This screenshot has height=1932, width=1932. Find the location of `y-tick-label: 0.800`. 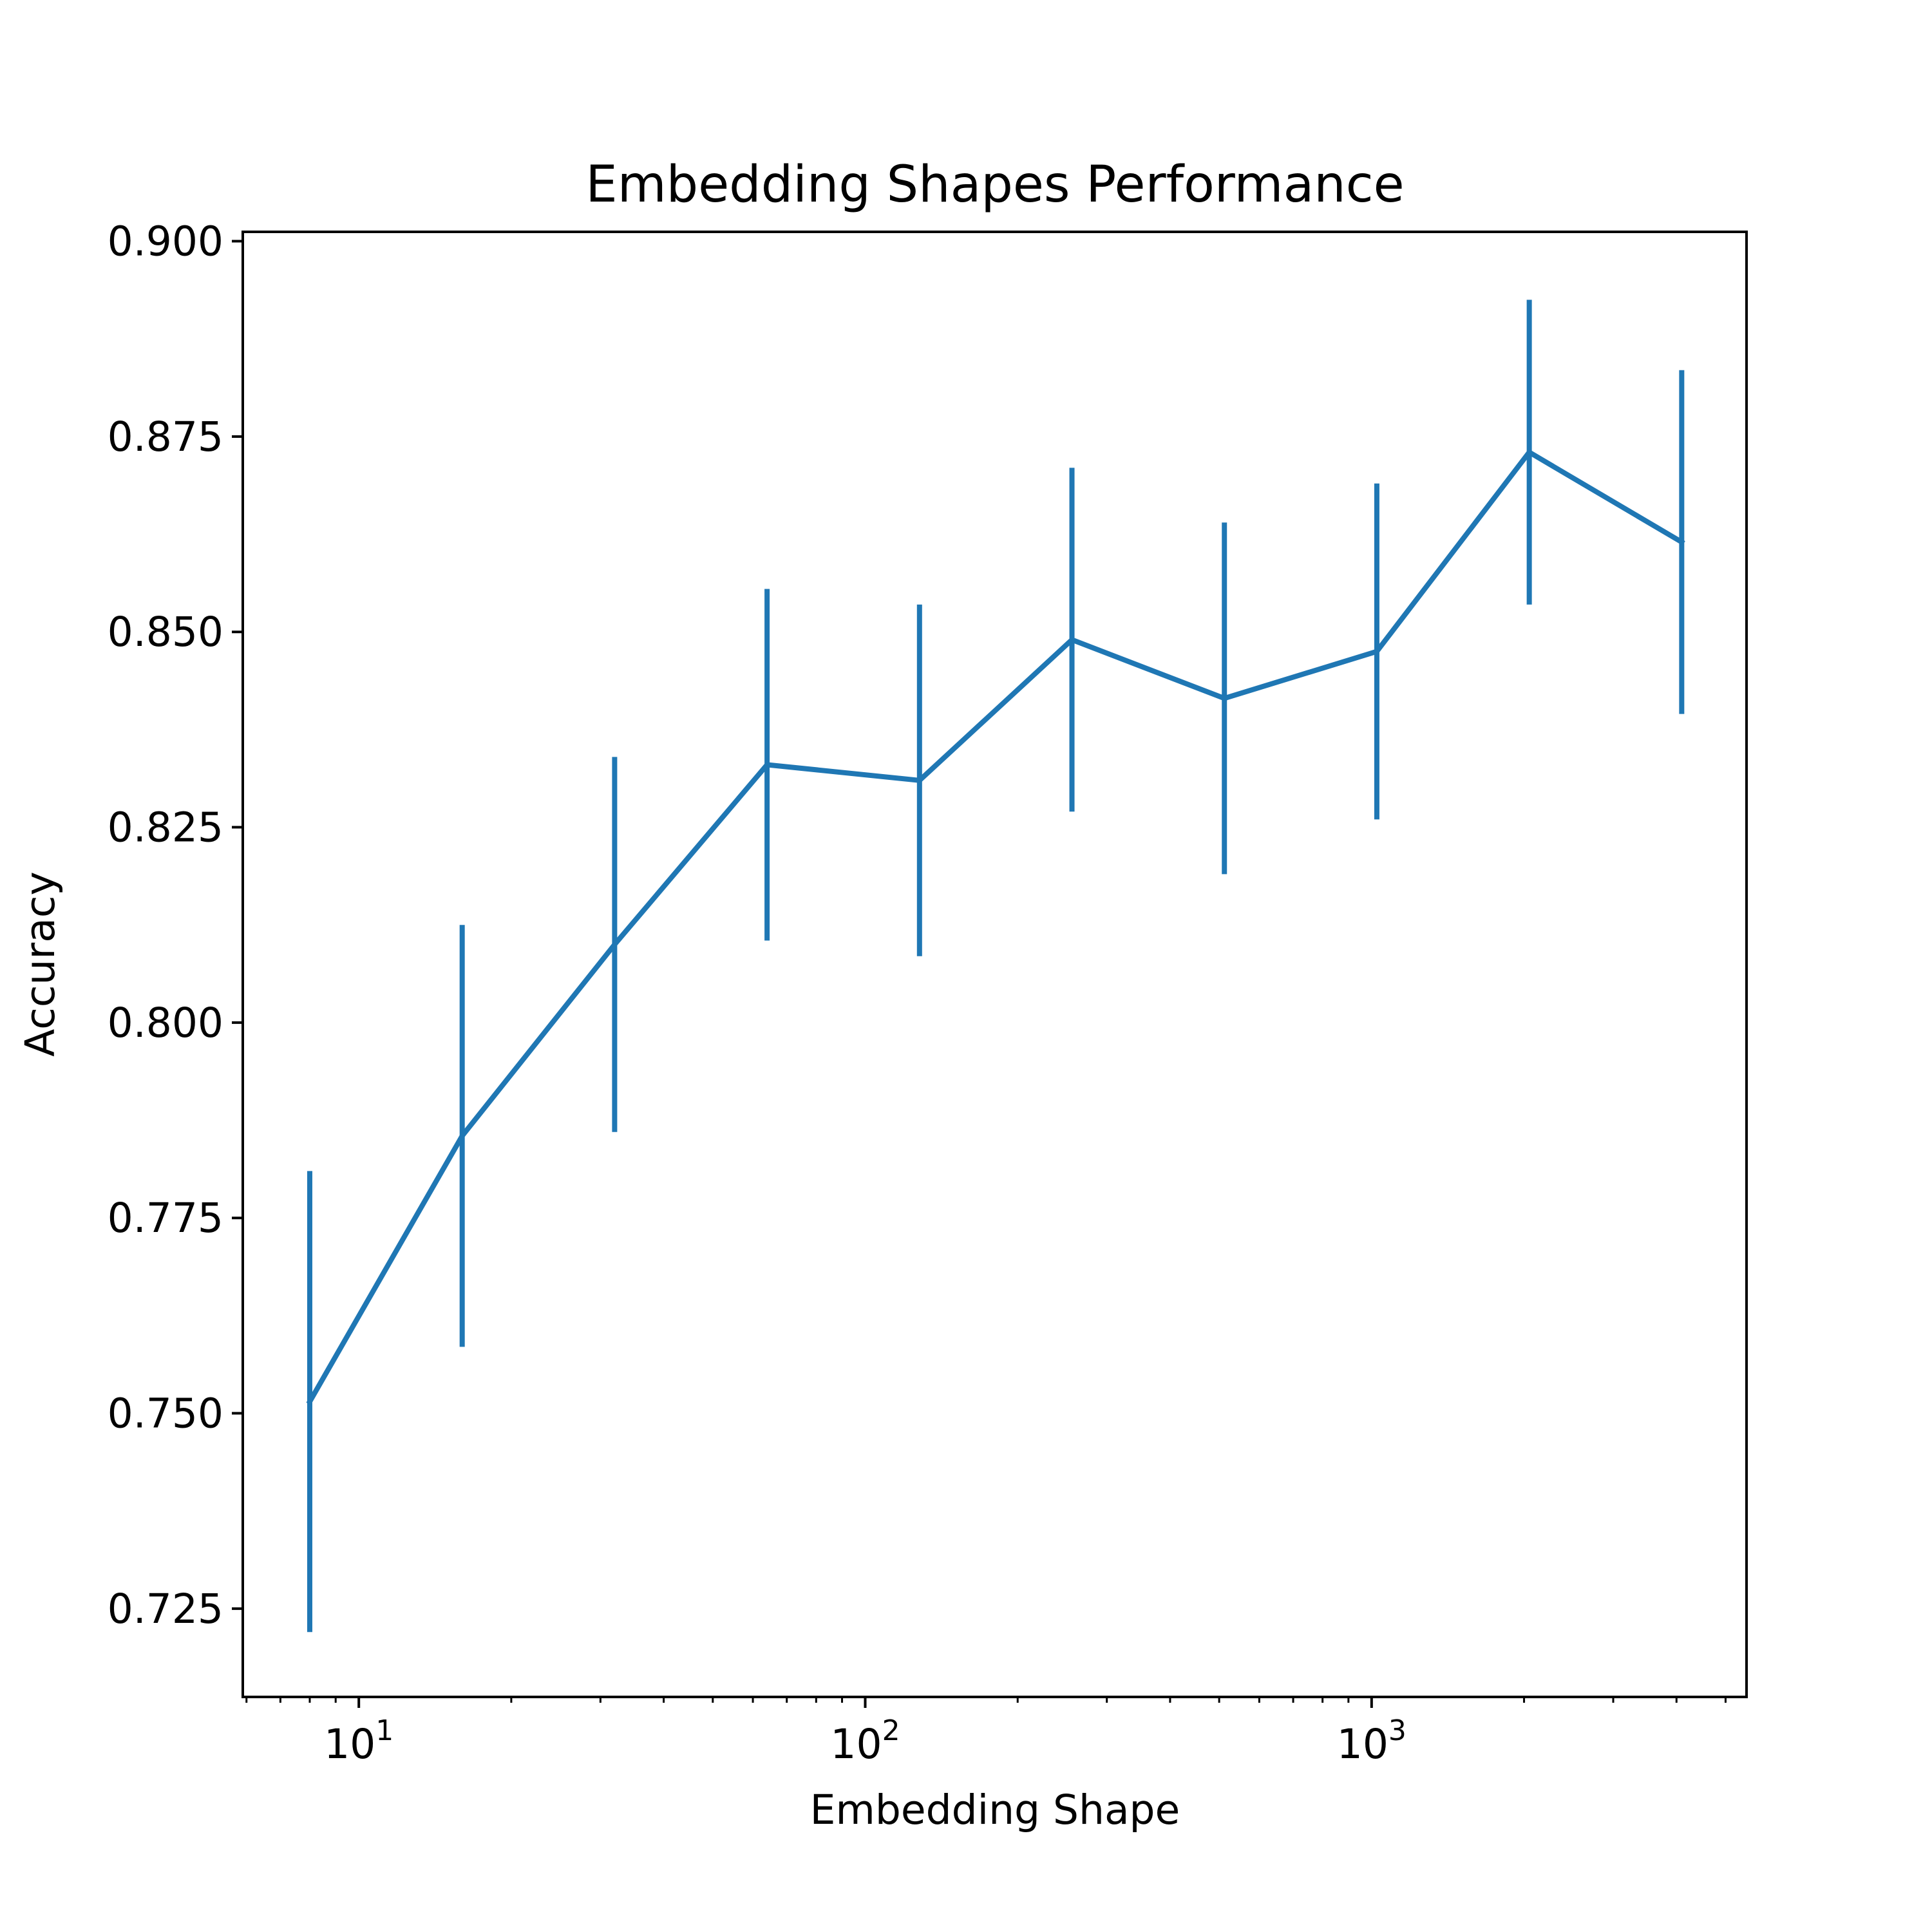

y-tick-label: 0.800 is located at coordinates (166, 1022).